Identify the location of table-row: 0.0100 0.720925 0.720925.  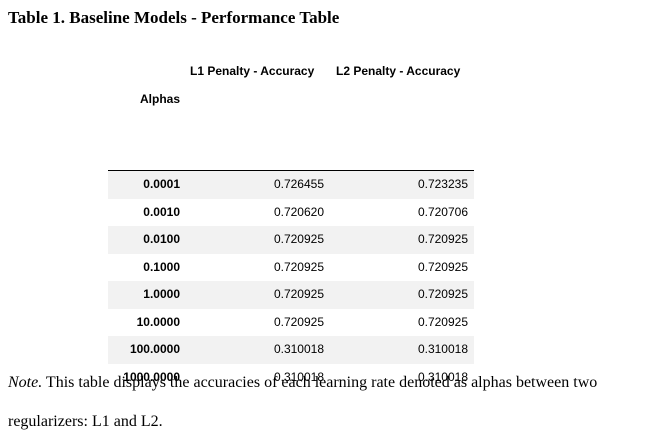
(291, 240).